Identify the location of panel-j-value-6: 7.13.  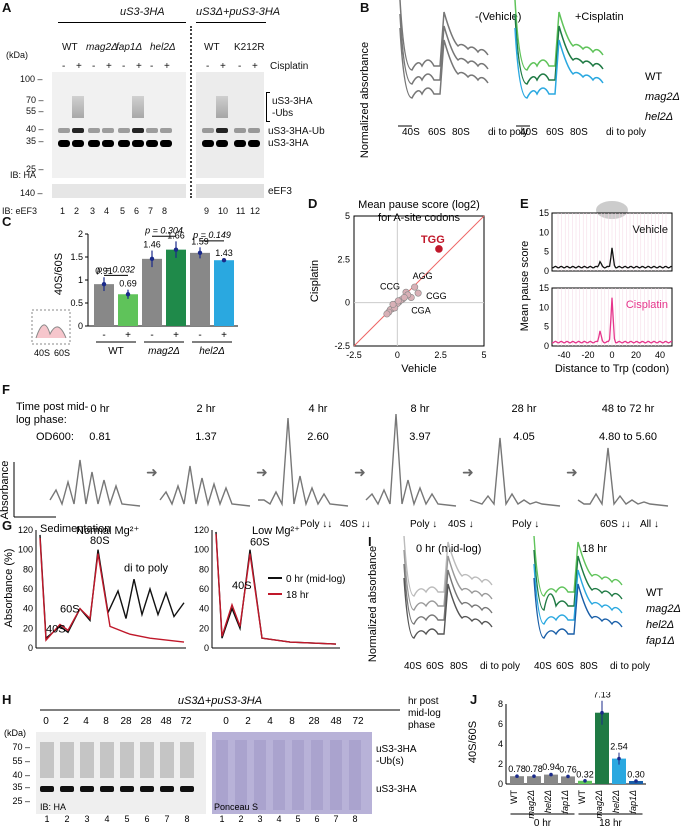
(602, 696).